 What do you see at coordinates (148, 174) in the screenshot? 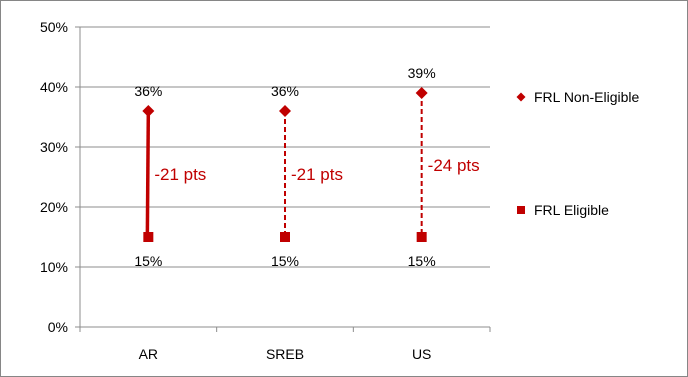
I see `gap-line` at bounding box center [148, 174].